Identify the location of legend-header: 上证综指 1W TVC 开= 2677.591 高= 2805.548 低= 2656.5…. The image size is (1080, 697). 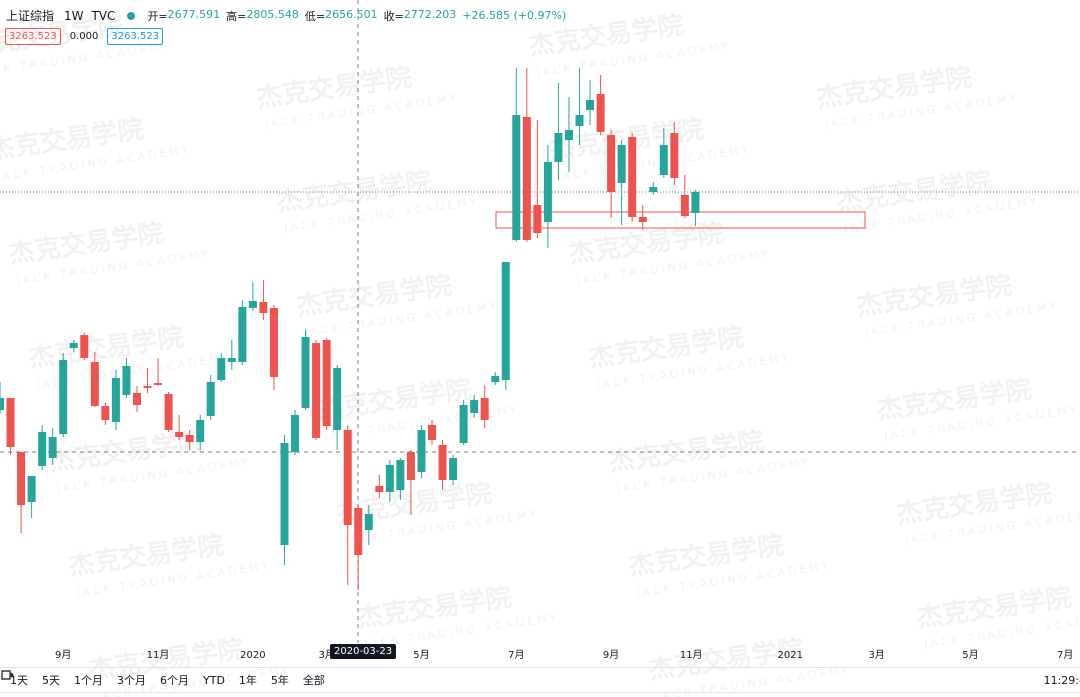
(289, 15).